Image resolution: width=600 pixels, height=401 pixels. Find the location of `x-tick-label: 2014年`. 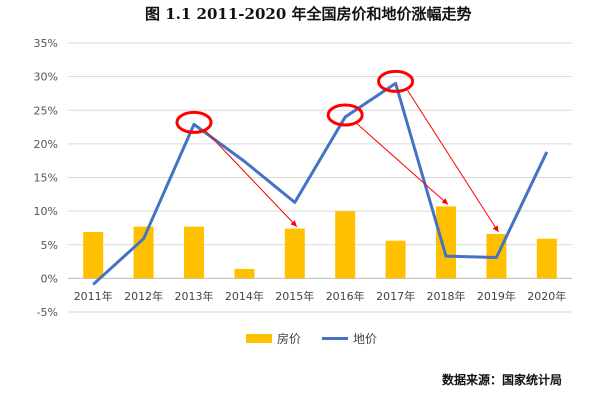

x-tick-label: 2014年 is located at coordinates (244, 296).